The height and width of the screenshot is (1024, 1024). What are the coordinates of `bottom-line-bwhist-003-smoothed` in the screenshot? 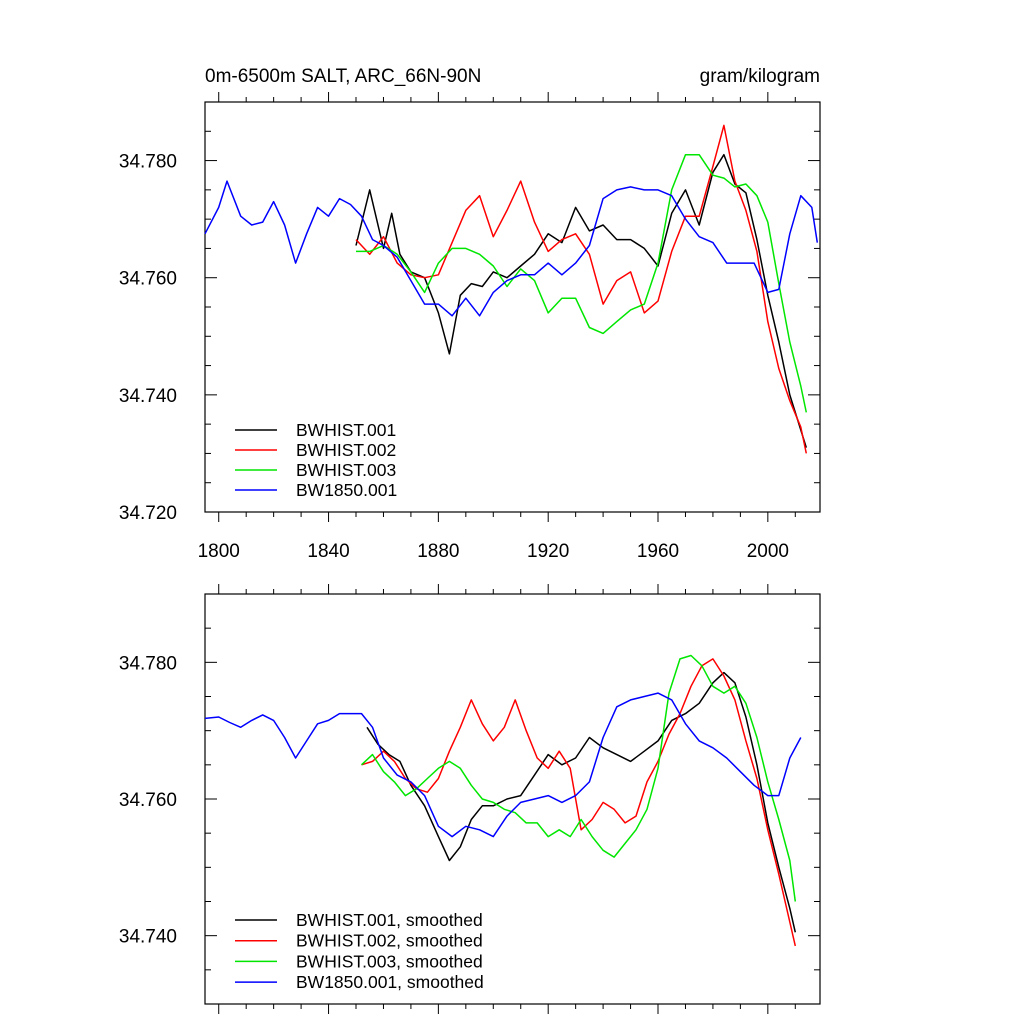 It's located at (578, 778).